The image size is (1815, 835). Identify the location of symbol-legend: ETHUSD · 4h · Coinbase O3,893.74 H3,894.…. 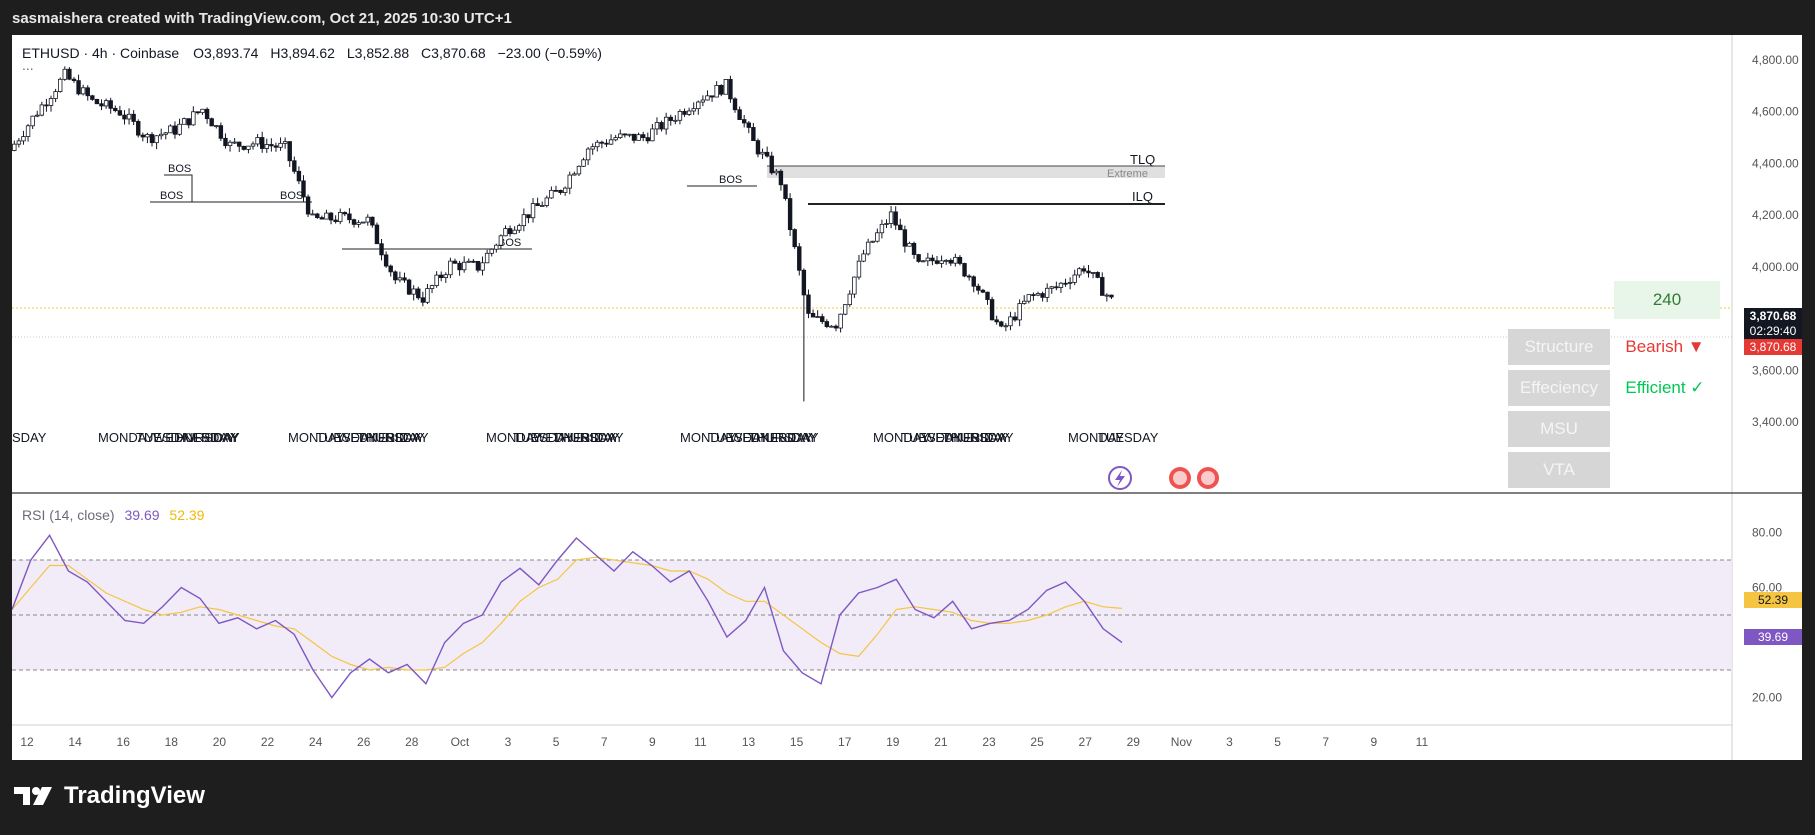
(312, 59).